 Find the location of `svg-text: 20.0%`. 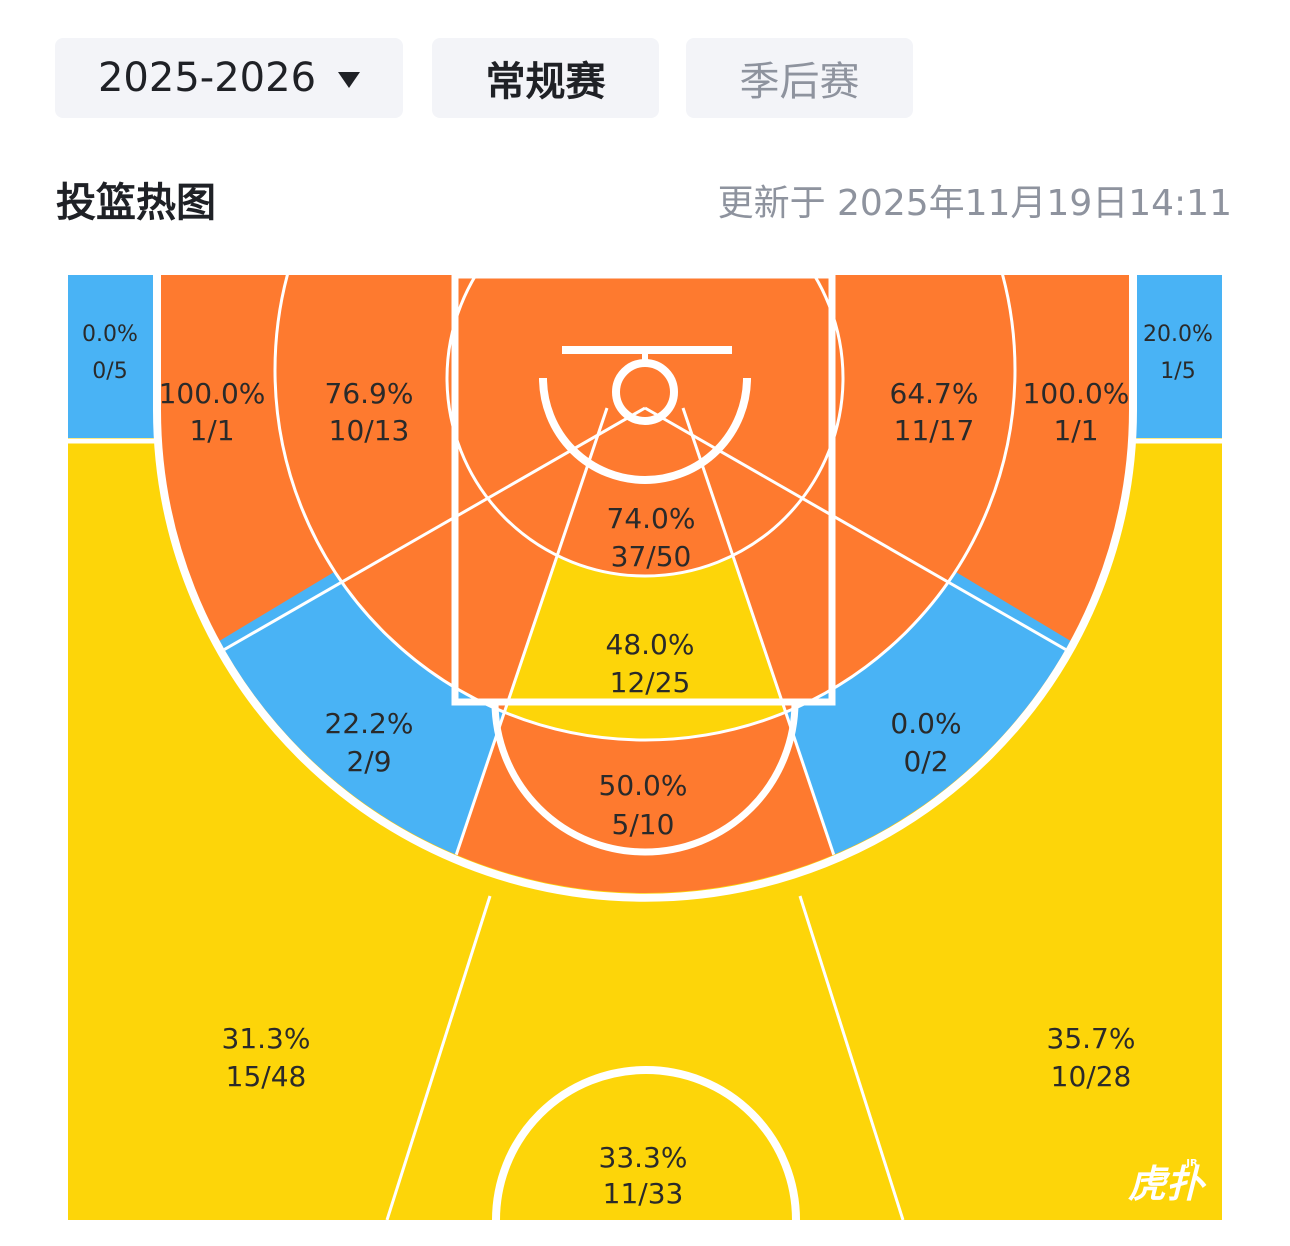

svg-text: 20.0% is located at coordinates (1178, 334).